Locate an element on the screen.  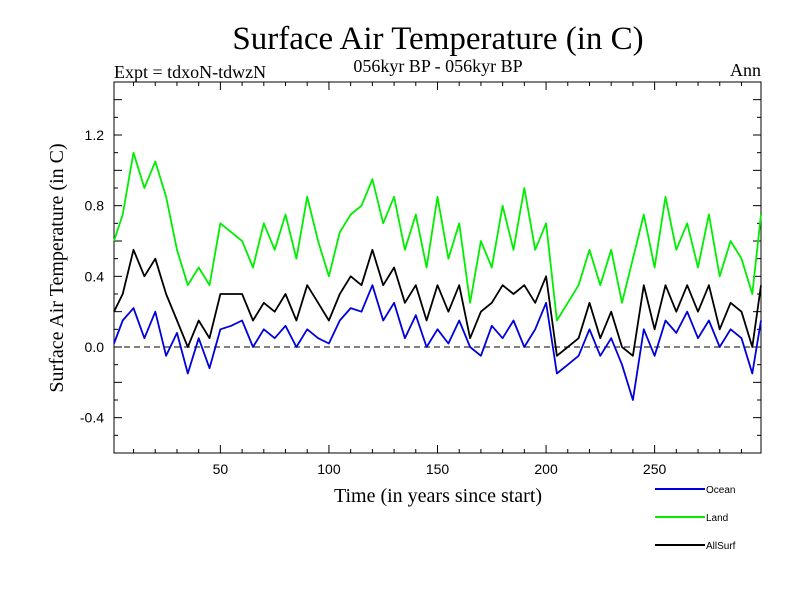
y-tick-label: 1.2 is located at coordinates (95, 135).